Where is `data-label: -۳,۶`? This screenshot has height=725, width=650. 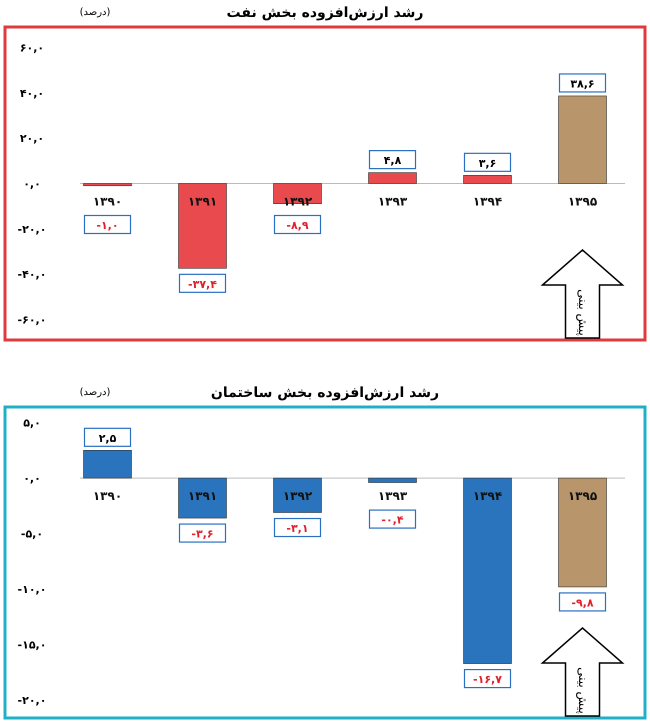
data-label: -۳,۶ is located at coordinates (202, 534).